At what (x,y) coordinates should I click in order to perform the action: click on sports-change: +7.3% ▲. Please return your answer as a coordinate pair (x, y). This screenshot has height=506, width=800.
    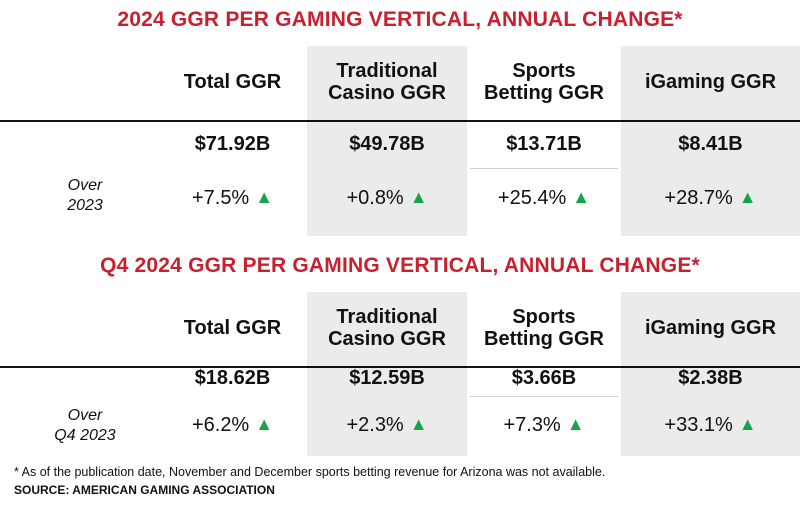
    Looking at the image, I should click on (544, 425).